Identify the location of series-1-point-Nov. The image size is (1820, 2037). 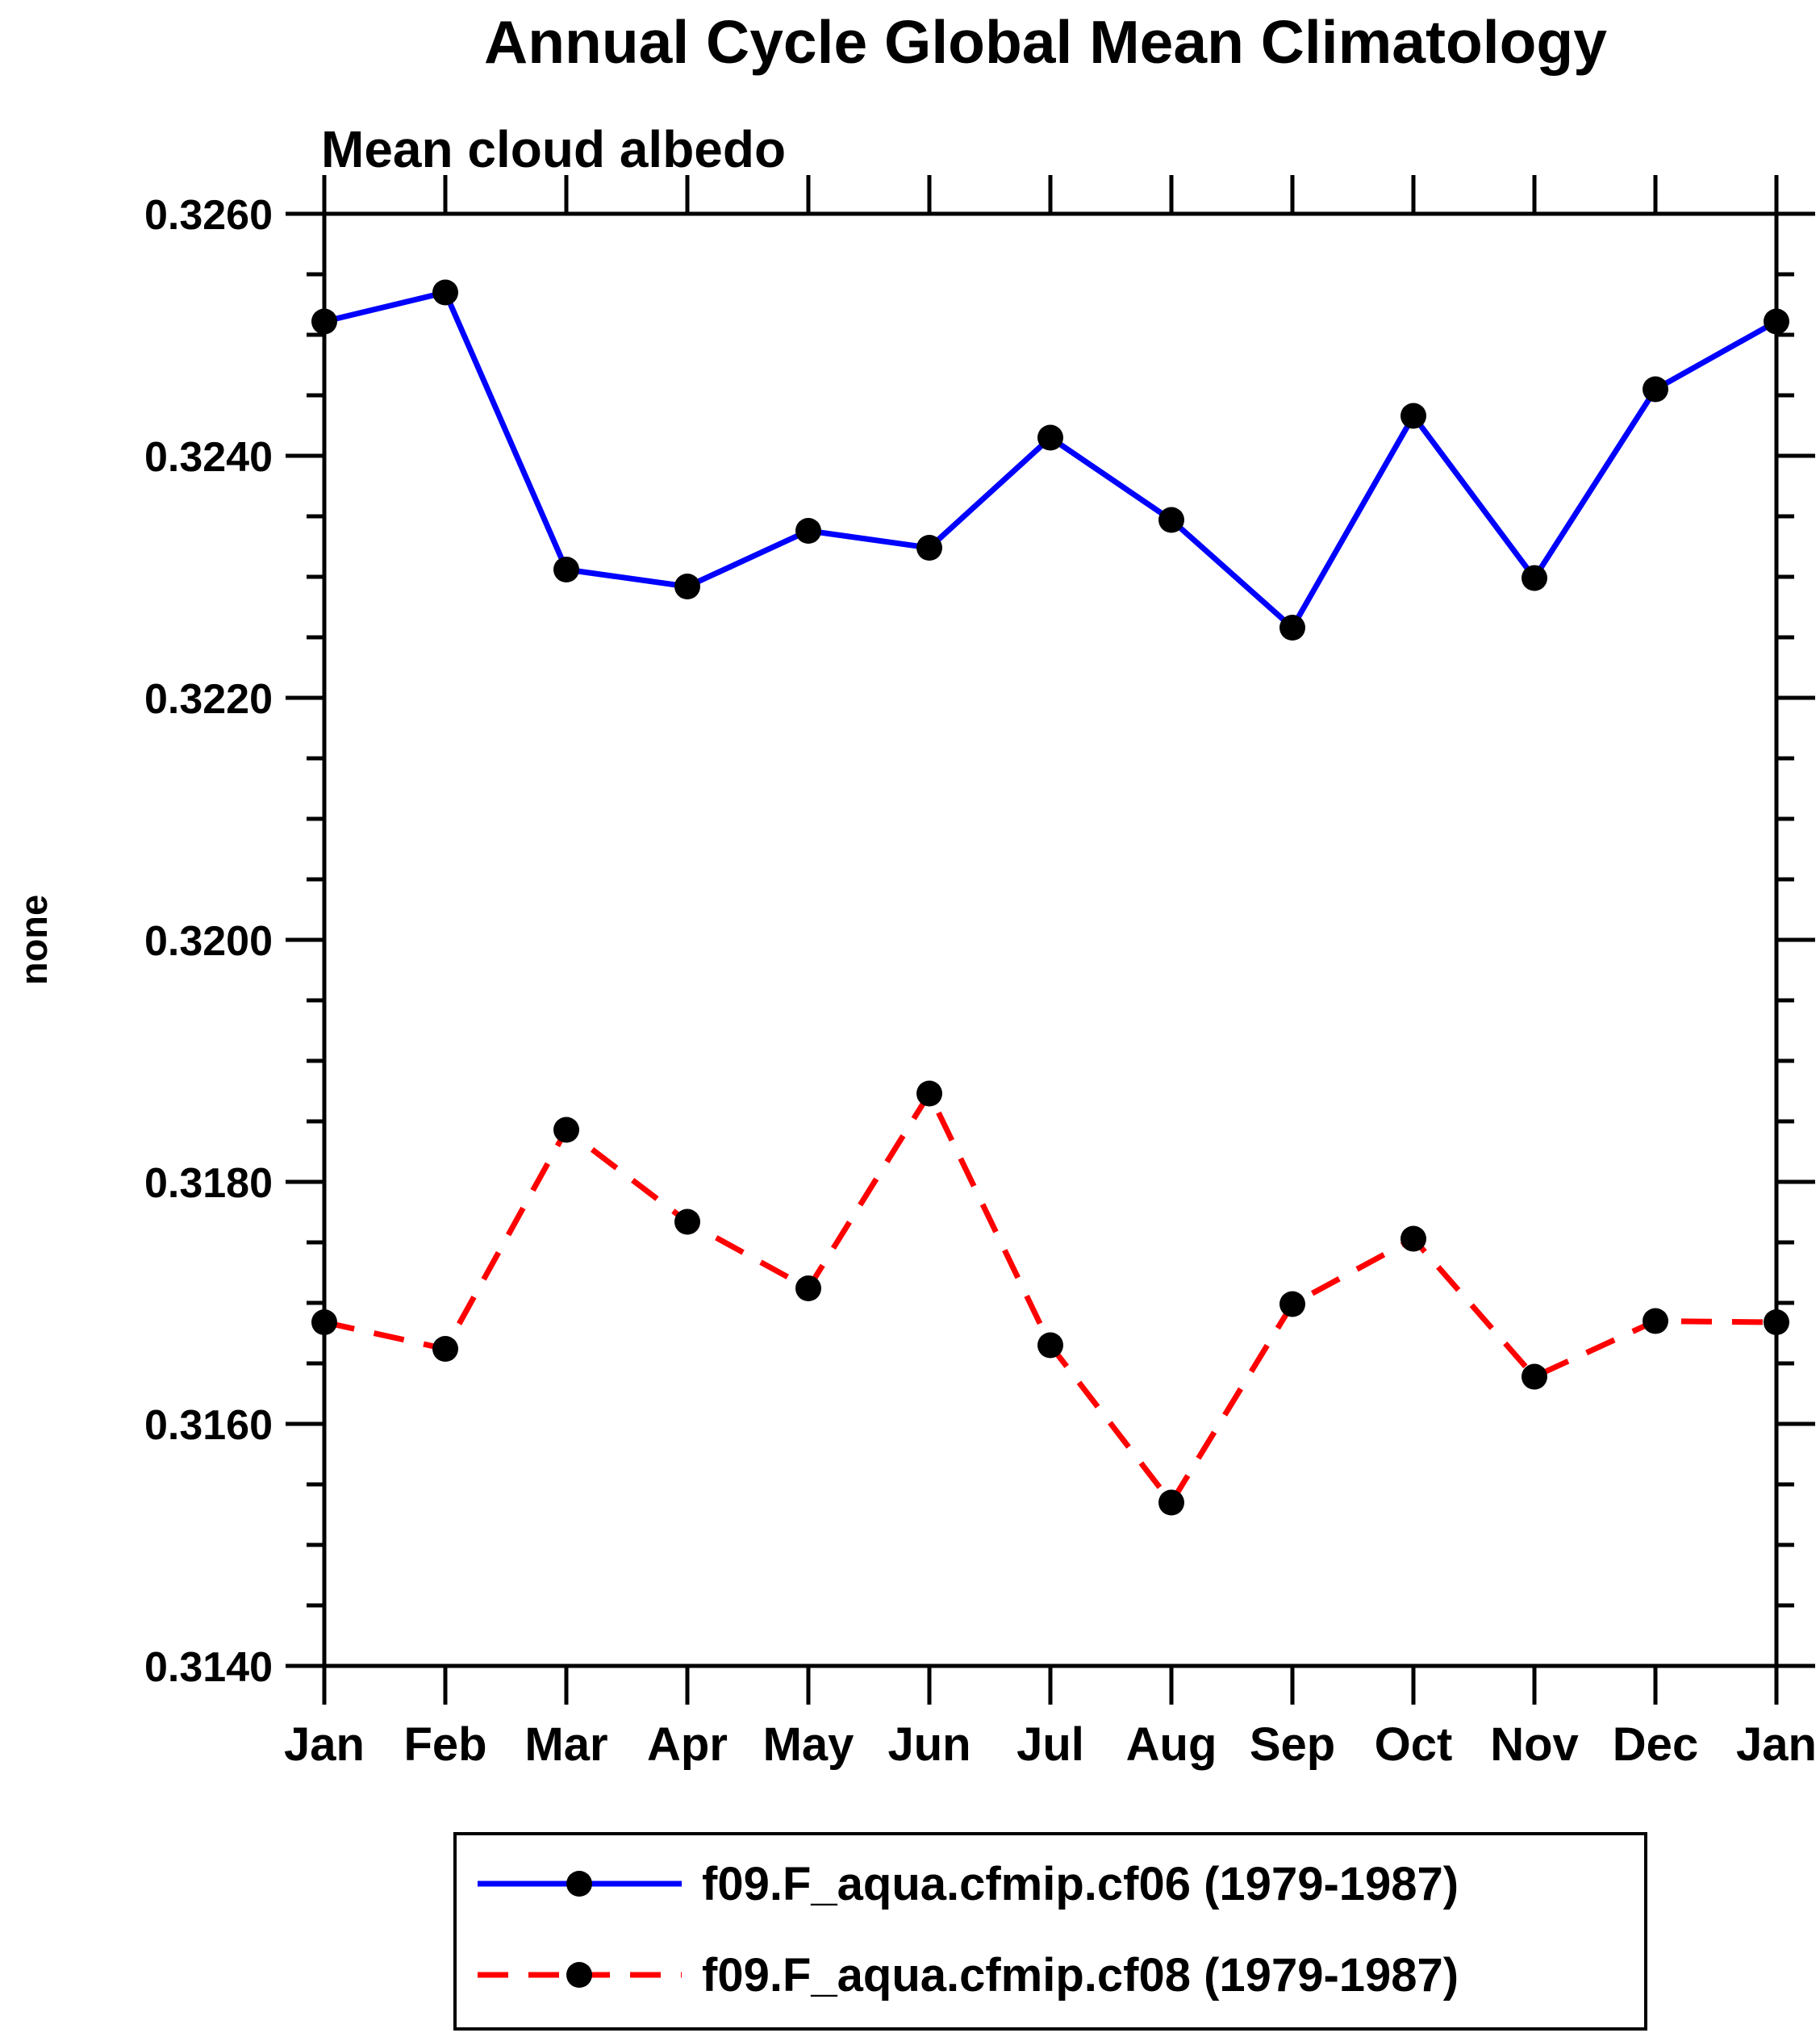
(1534, 1377).